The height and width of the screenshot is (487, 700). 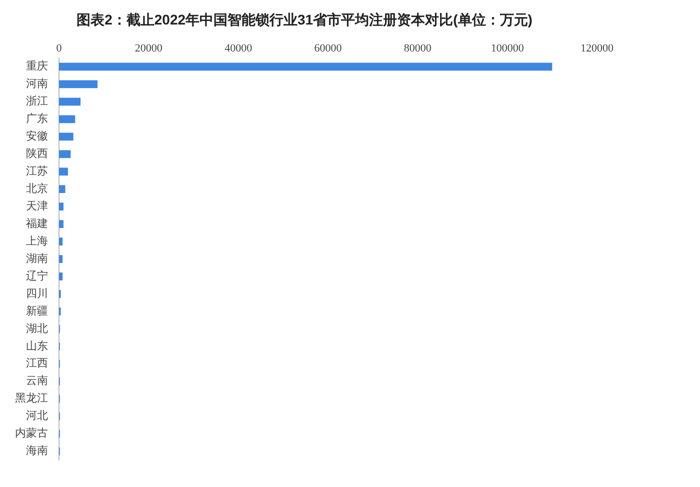 I want to click on y-tick-label: 湖南, so click(x=37, y=258).